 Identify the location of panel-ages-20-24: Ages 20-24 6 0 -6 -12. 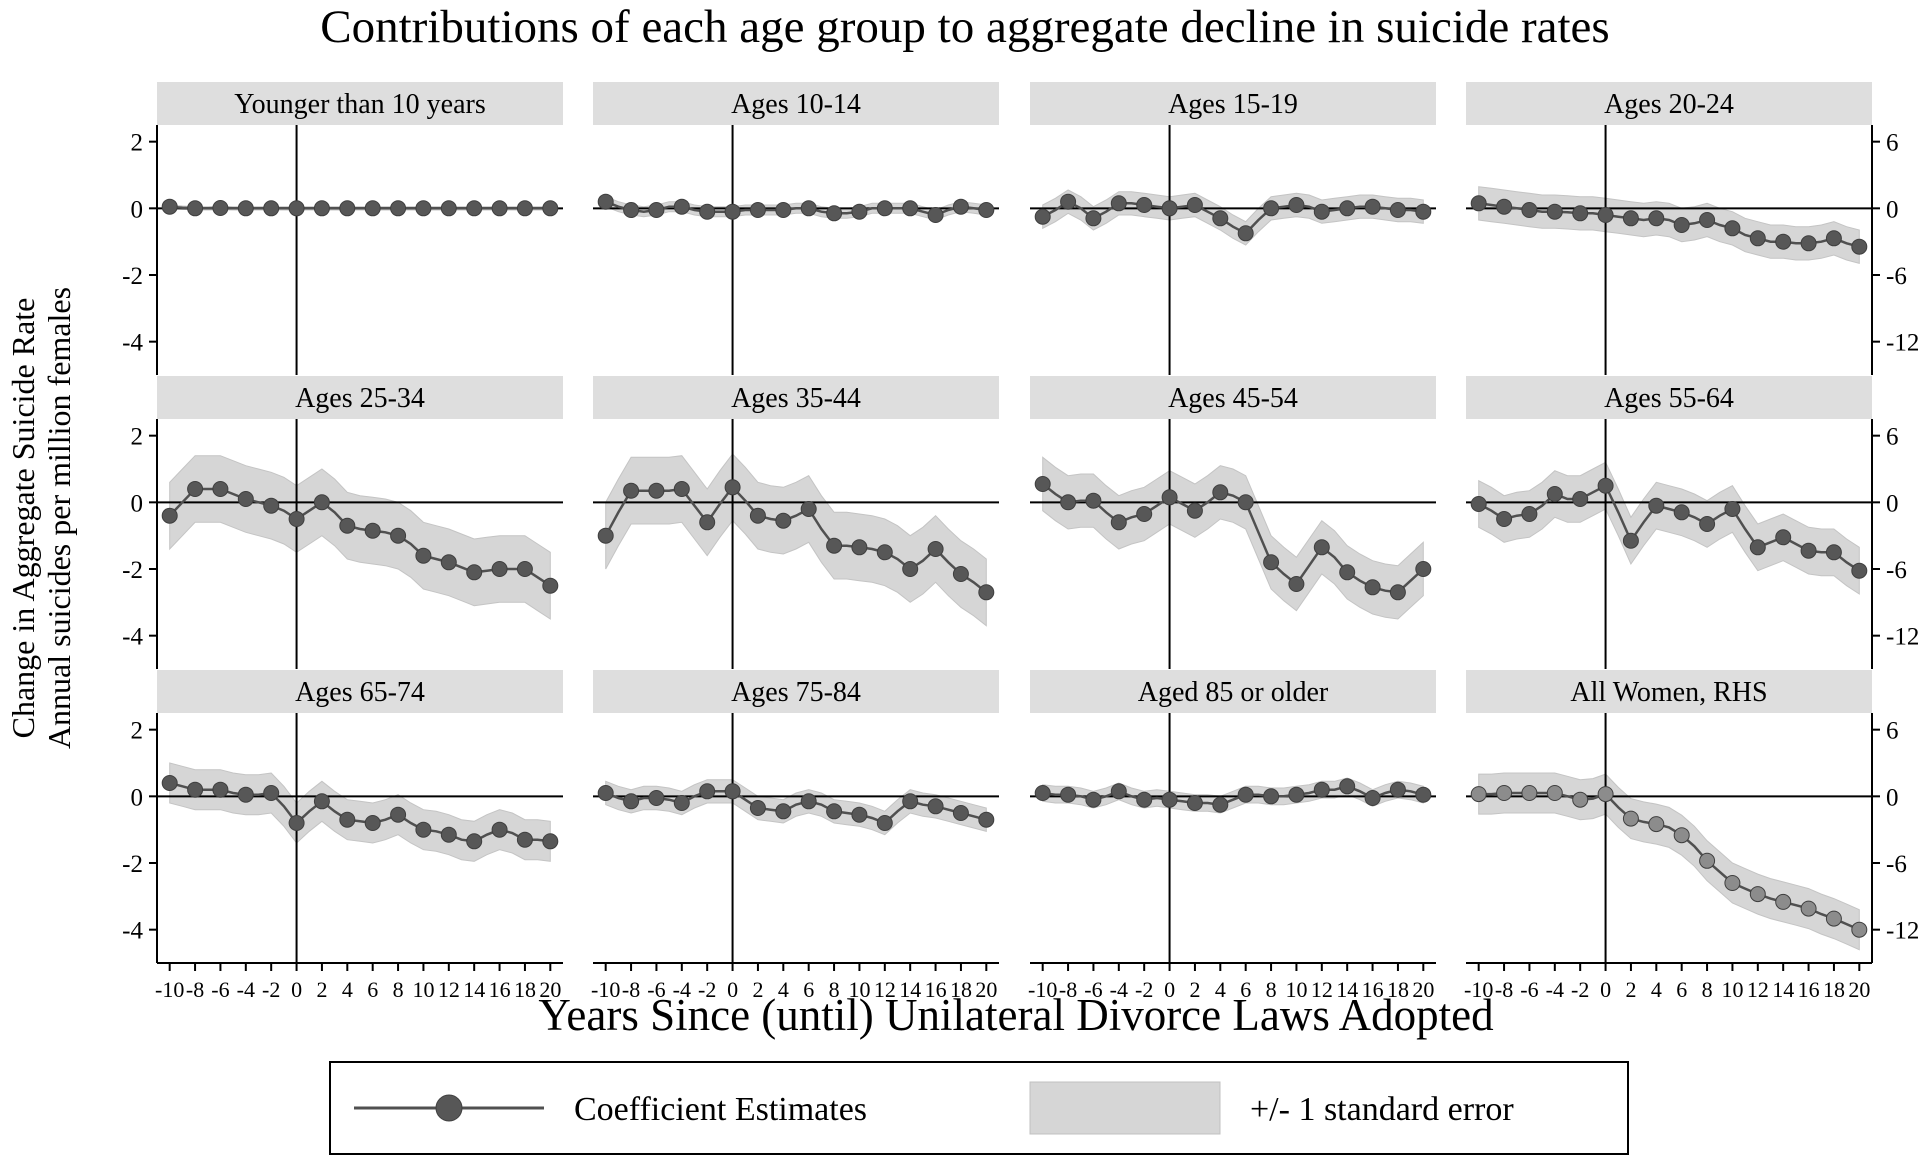
(1692, 228).